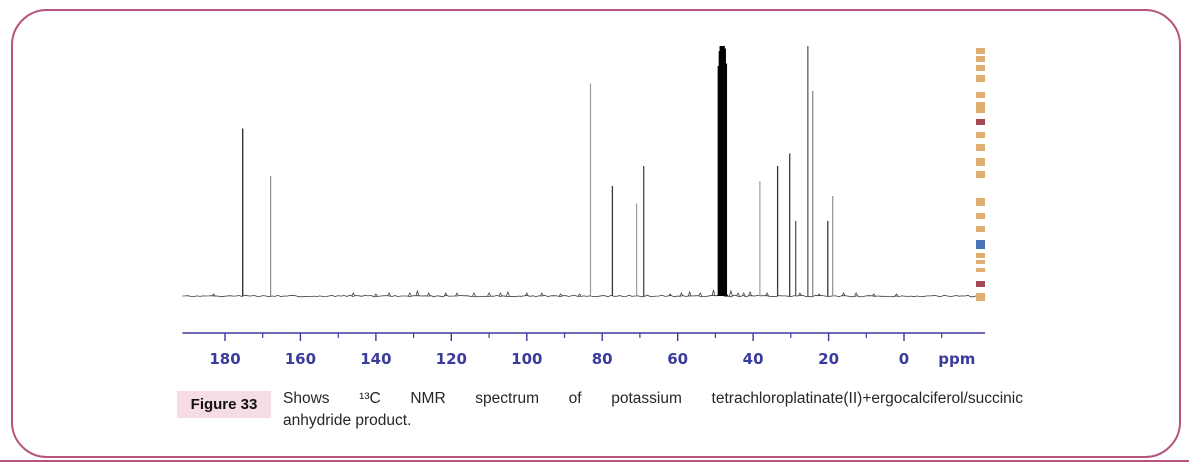  Describe the element at coordinates (828, 359) in the screenshot. I see `svg-text: 20` at that location.